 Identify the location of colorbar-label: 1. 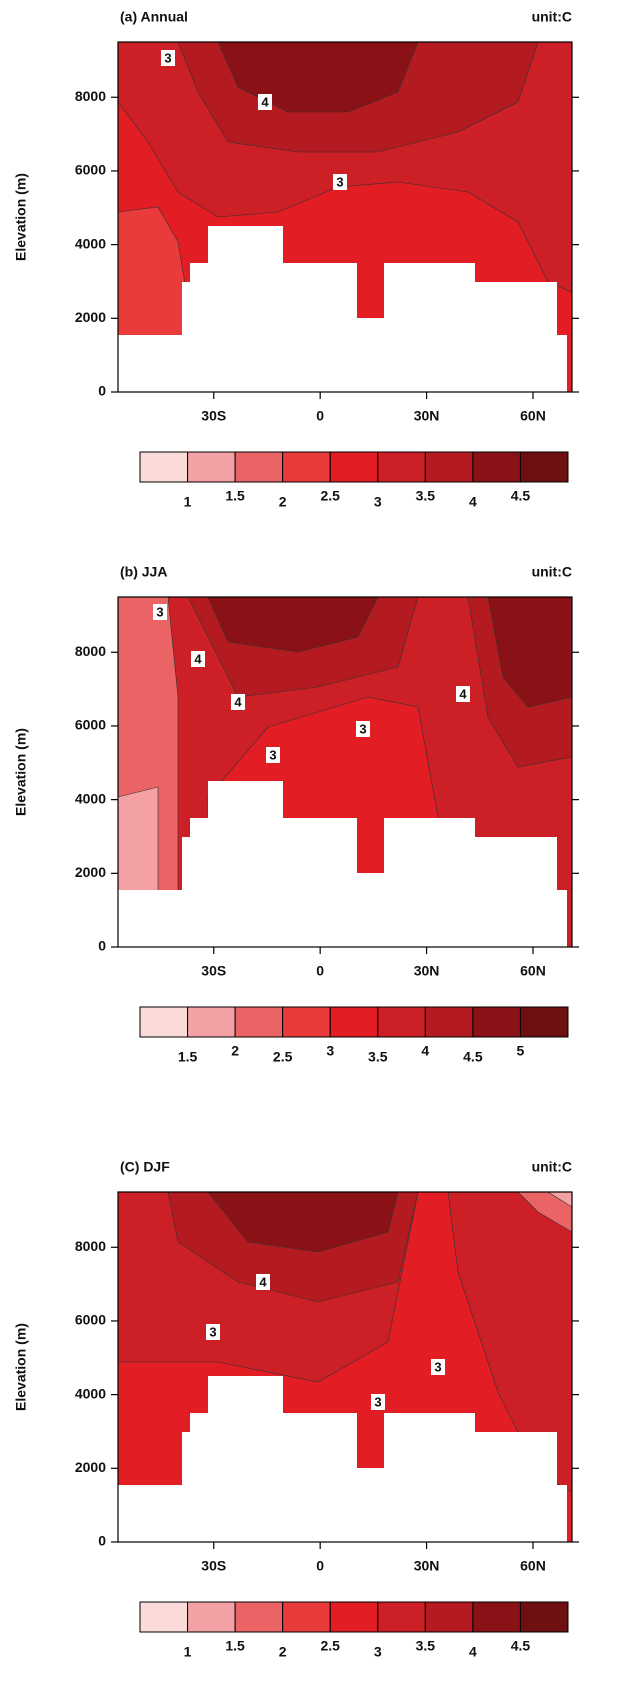
(188, 502).